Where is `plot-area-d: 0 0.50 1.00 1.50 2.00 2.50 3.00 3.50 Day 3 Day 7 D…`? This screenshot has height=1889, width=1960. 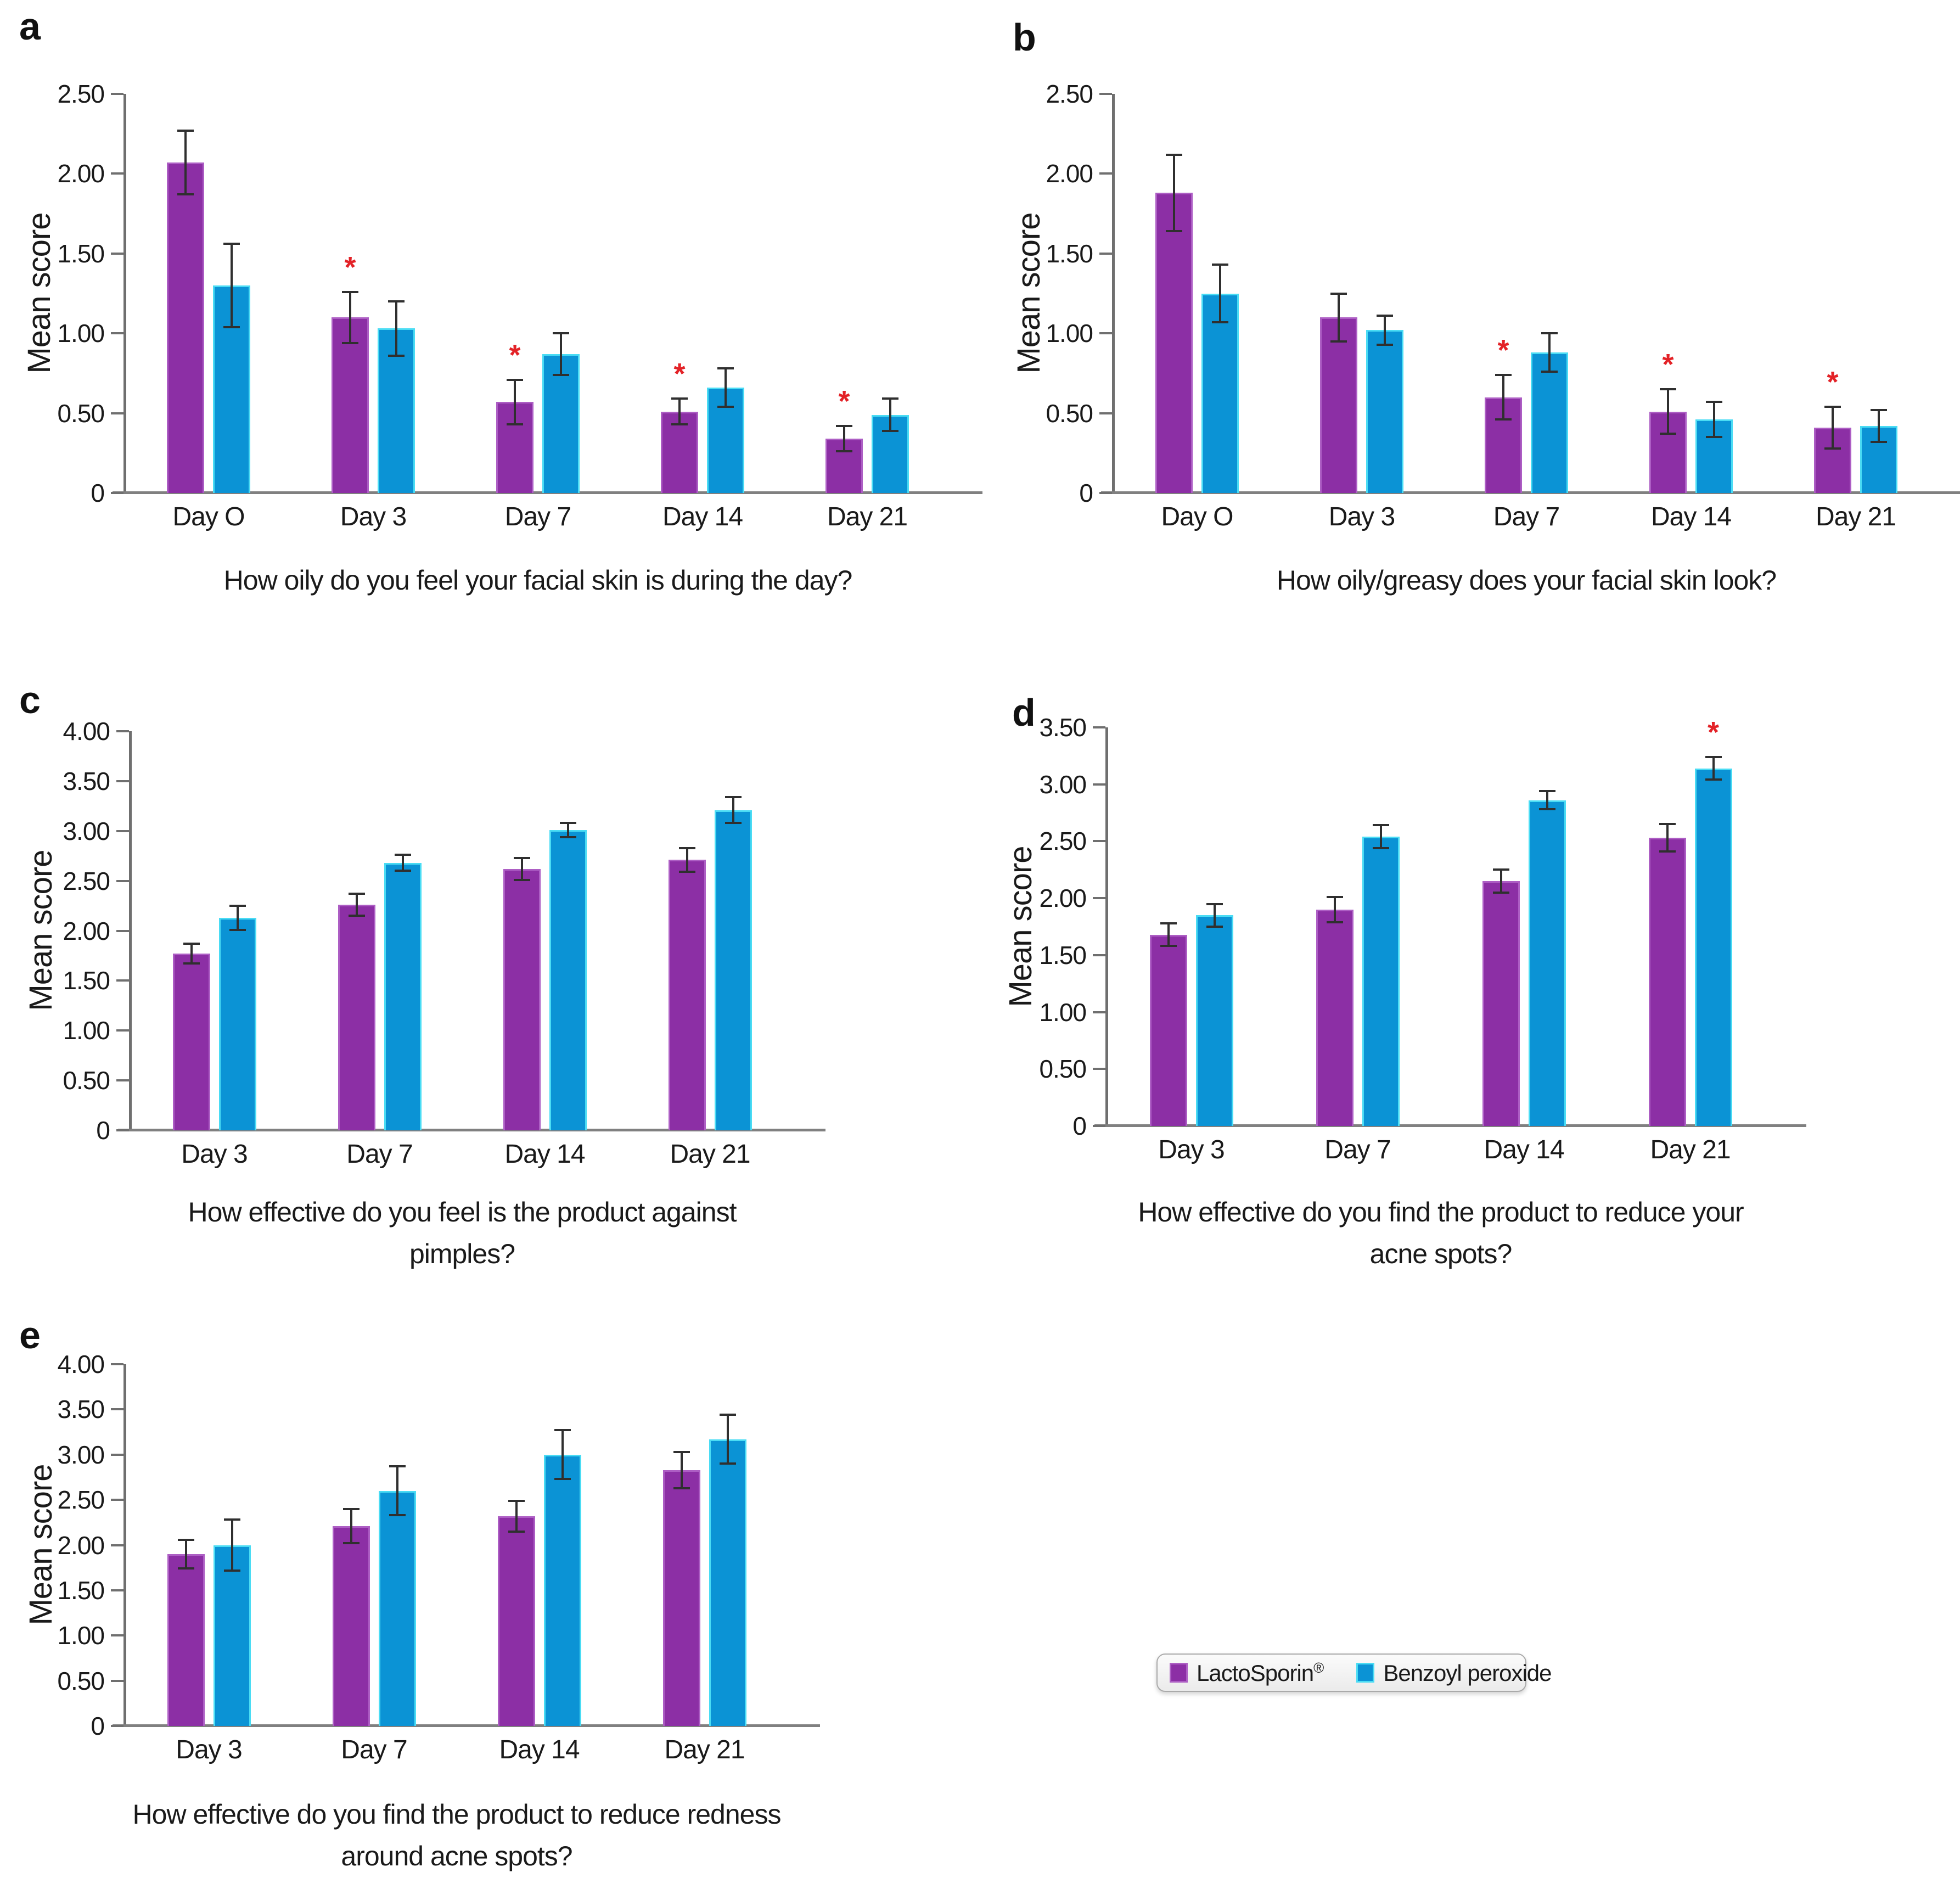
plot-area-d: 0 0.50 1.00 1.50 2.00 2.50 3.00 3.50 Day 3 Day 7 D… is located at coordinates (1422, 938).